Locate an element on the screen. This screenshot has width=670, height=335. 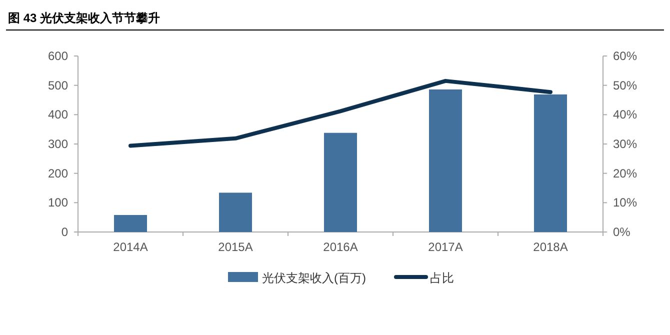
x-tick-label: 2014A is located at coordinates (130, 247).